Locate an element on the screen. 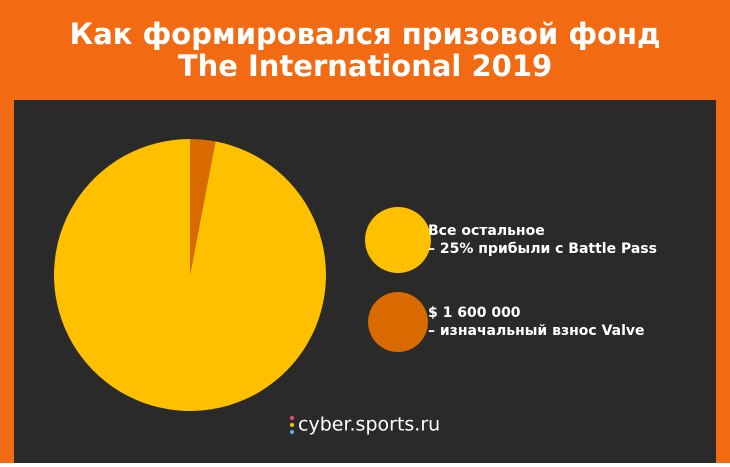  legend-label: – изначальный взнос Valve is located at coordinates (536, 331).